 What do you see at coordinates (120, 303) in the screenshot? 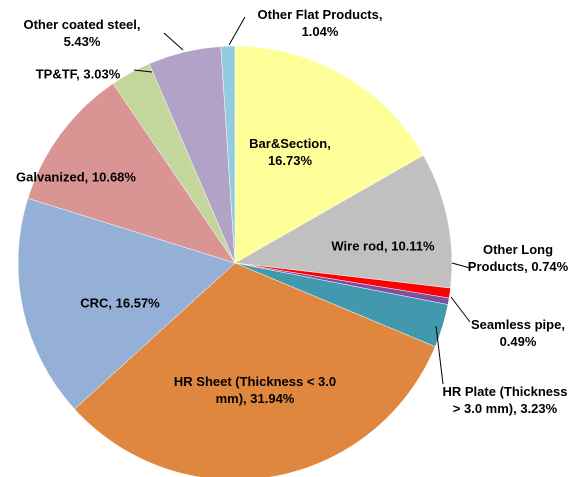
I see `data-label: CRC, 16.57%` at bounding box center [120, 303].